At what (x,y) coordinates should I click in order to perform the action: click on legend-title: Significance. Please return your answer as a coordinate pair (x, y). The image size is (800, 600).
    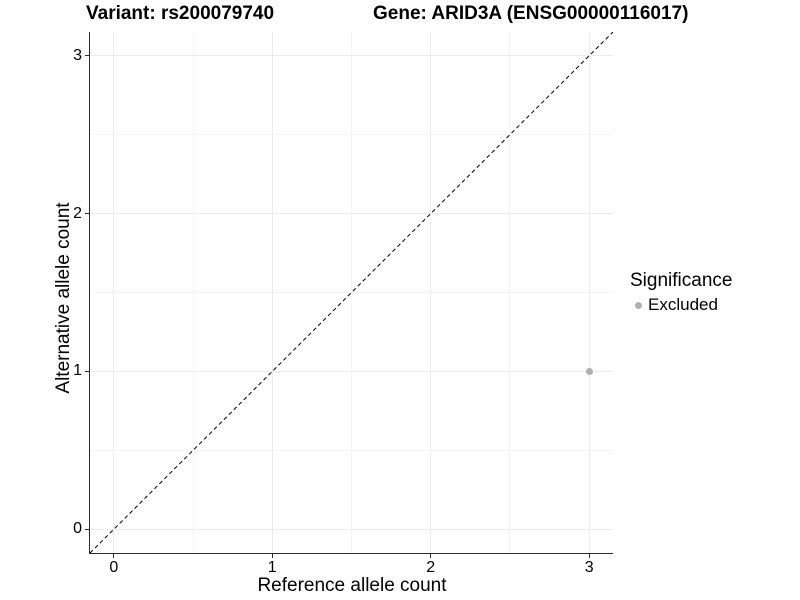
    Looking at the image, I should click on (681, 280).